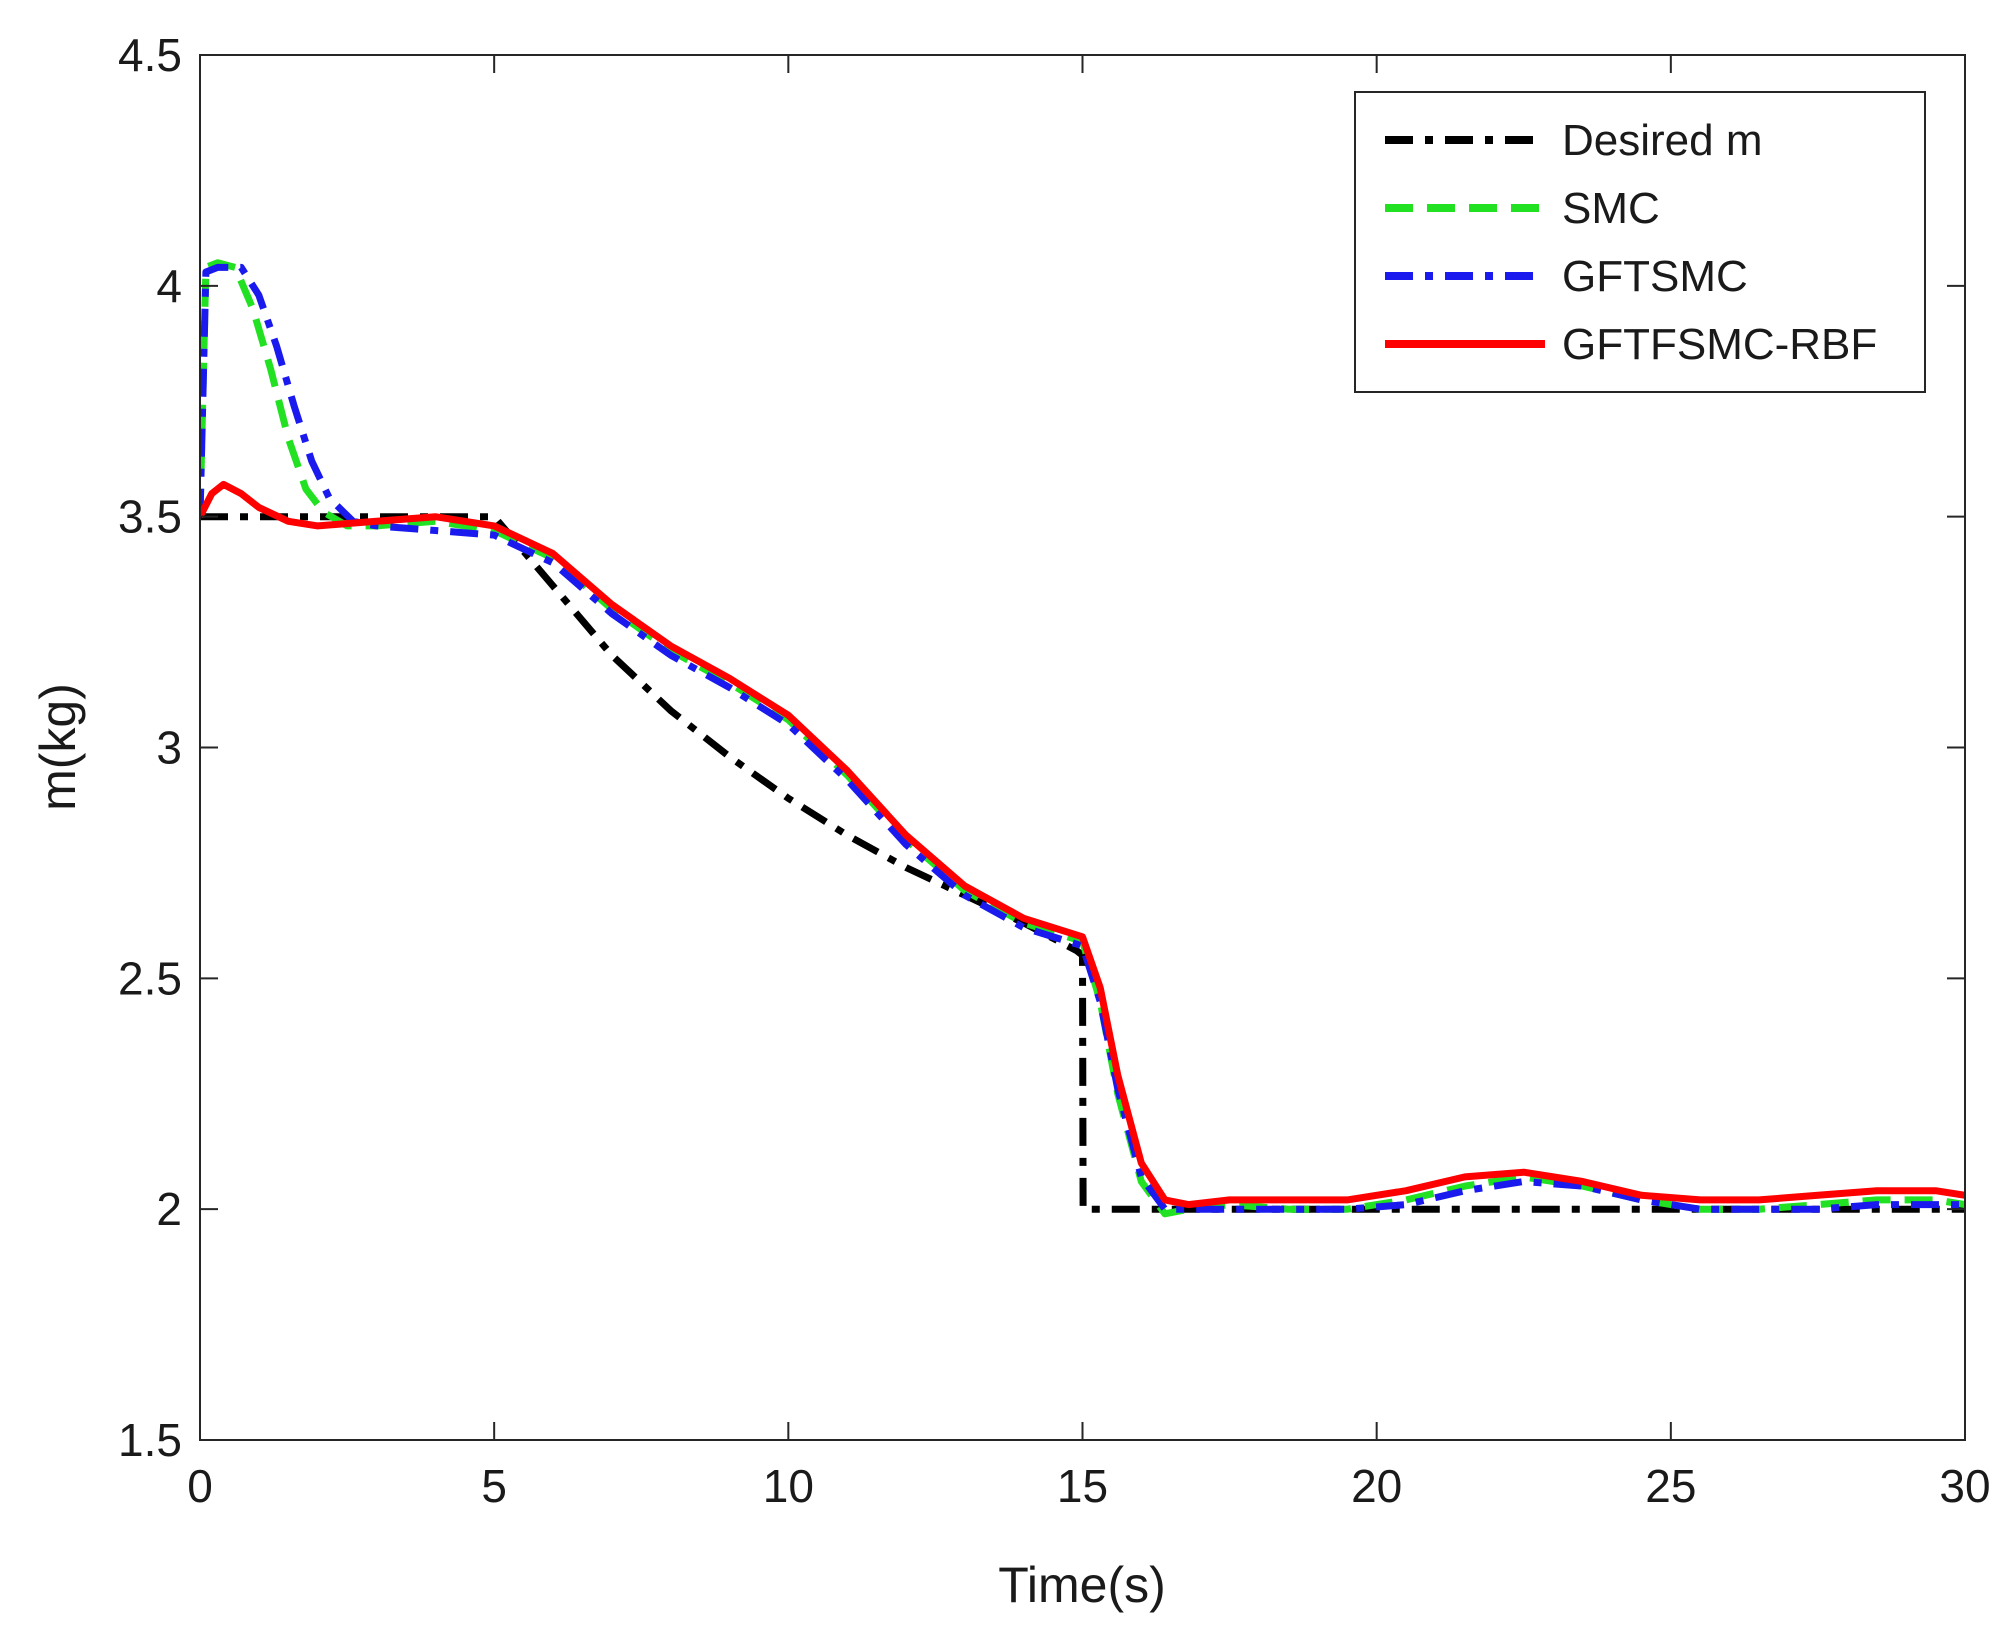 The width and height of the screenshot is (2005, 1635). Describe the element at coordinates (1655, 276) in the screenshot. I see `legend-label: GFTSMC` at that location.